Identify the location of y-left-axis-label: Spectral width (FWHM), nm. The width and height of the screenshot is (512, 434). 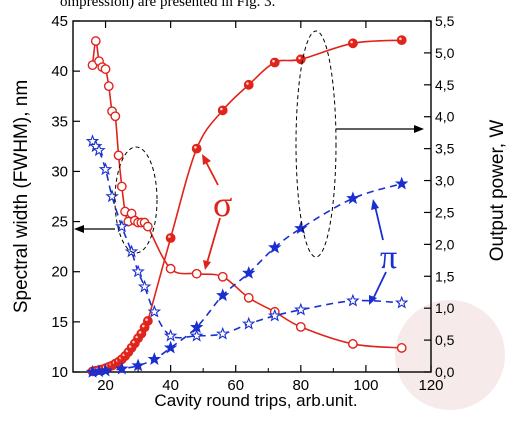
(21, 196).